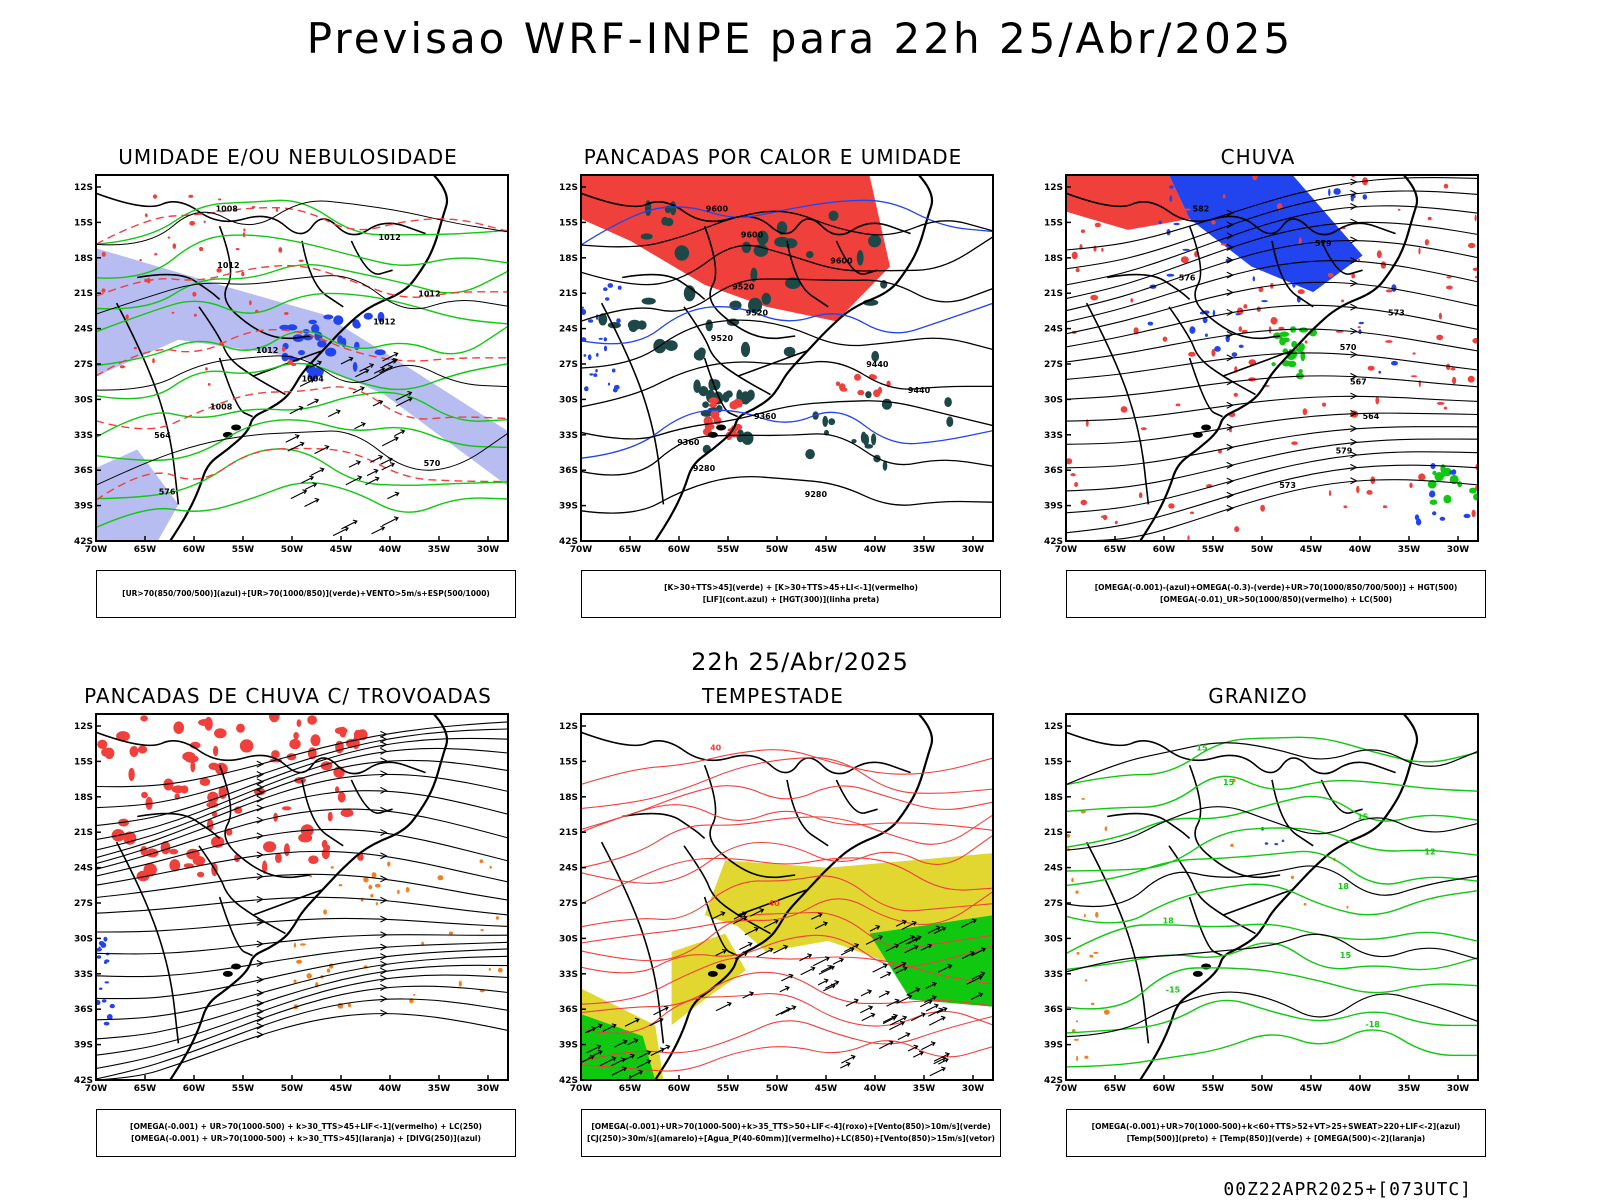 This screenshot has width=1600, height=1200. Describe the element at coordinates (1068, 835) in the screenshot. I see `omega-marker` at that location.